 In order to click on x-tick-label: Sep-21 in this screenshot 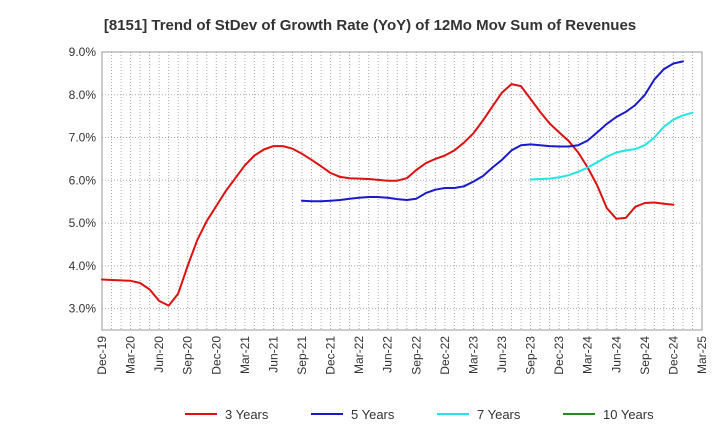, I will do `click(302, 355)`.